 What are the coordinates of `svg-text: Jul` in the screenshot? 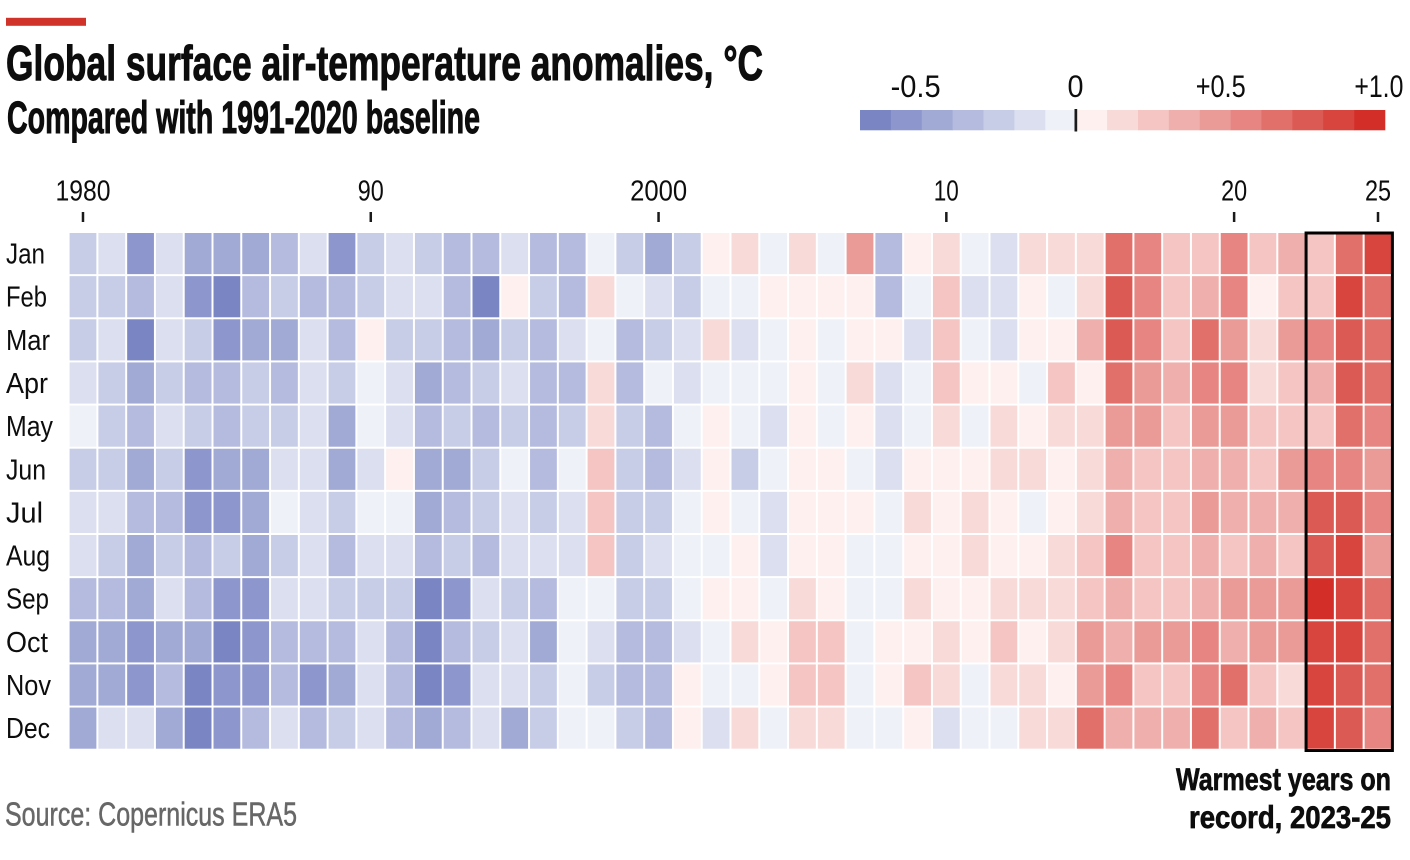 It's located at (24, 513).